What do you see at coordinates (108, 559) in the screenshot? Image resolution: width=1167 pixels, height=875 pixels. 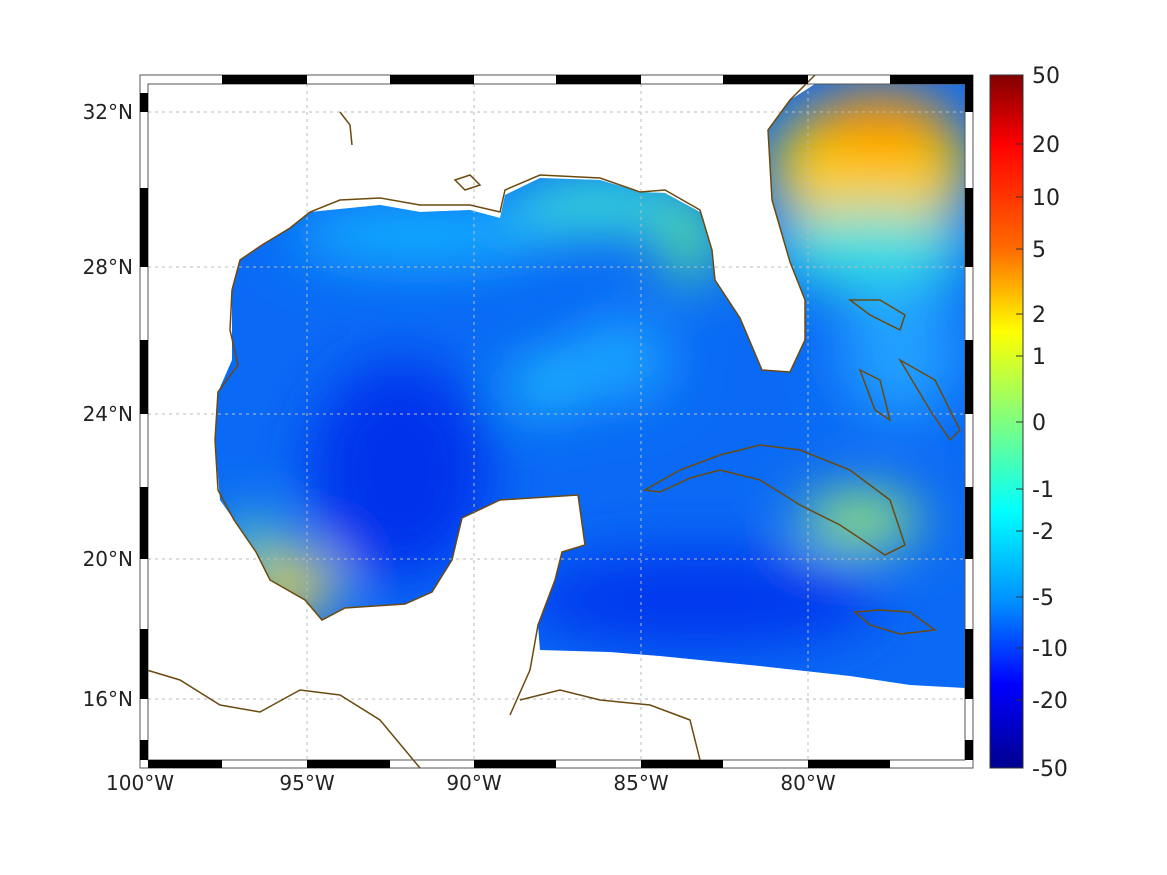 I see `lat-label: 20°N` at bounding box center [108, 559].